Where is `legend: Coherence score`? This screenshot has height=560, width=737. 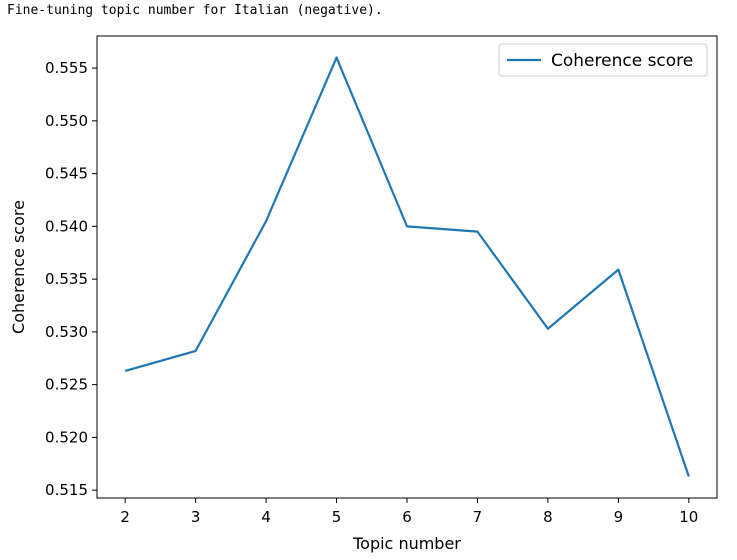 legend: Coherence score is located at coordinates (603, 60).